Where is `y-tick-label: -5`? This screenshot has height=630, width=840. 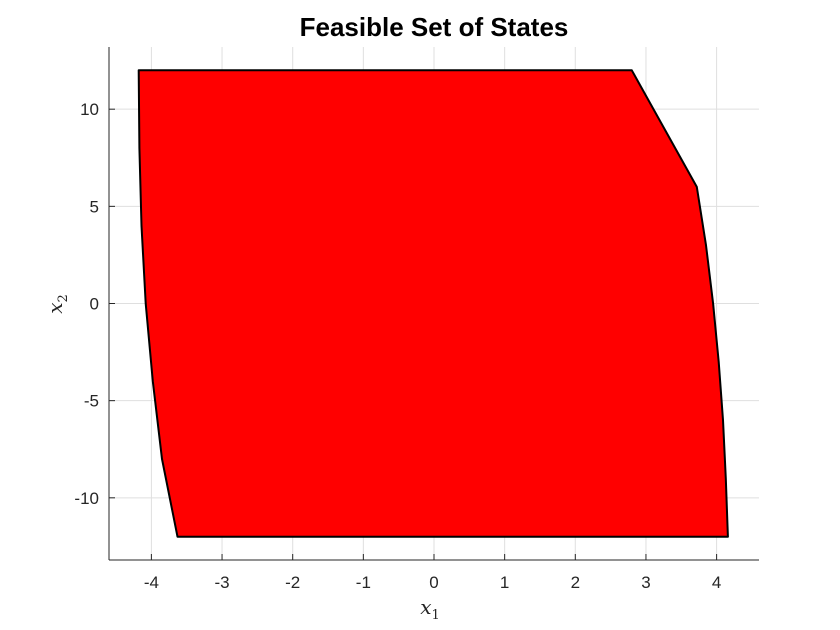 y-tick-label: -5 is located at coordinates (91, 401).